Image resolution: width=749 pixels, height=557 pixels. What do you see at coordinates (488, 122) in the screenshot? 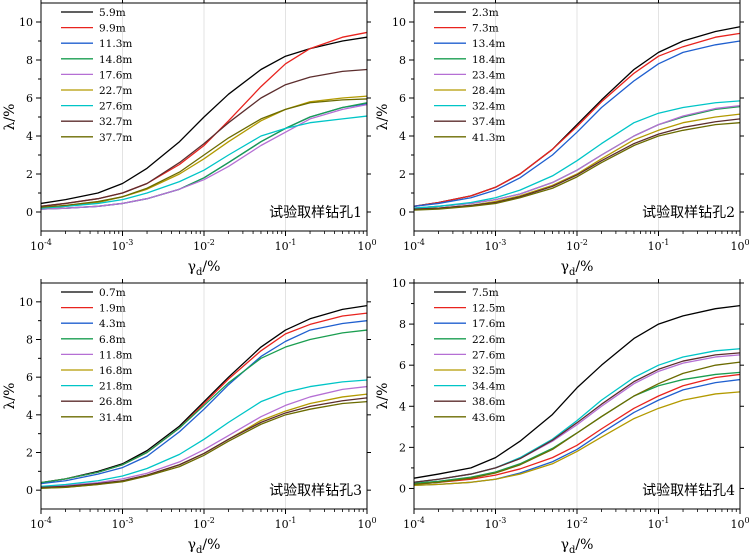
I see `legend-label: 37.4m` at bounding box center [488, 122].